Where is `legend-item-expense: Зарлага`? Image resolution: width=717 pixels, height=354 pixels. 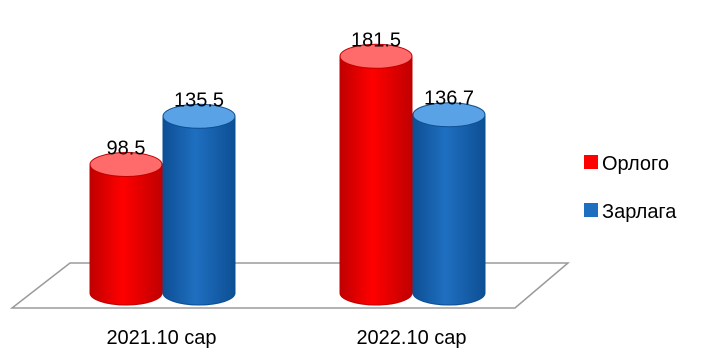 legend-item-expense: Зарлага is located at coordinates (630, 212).